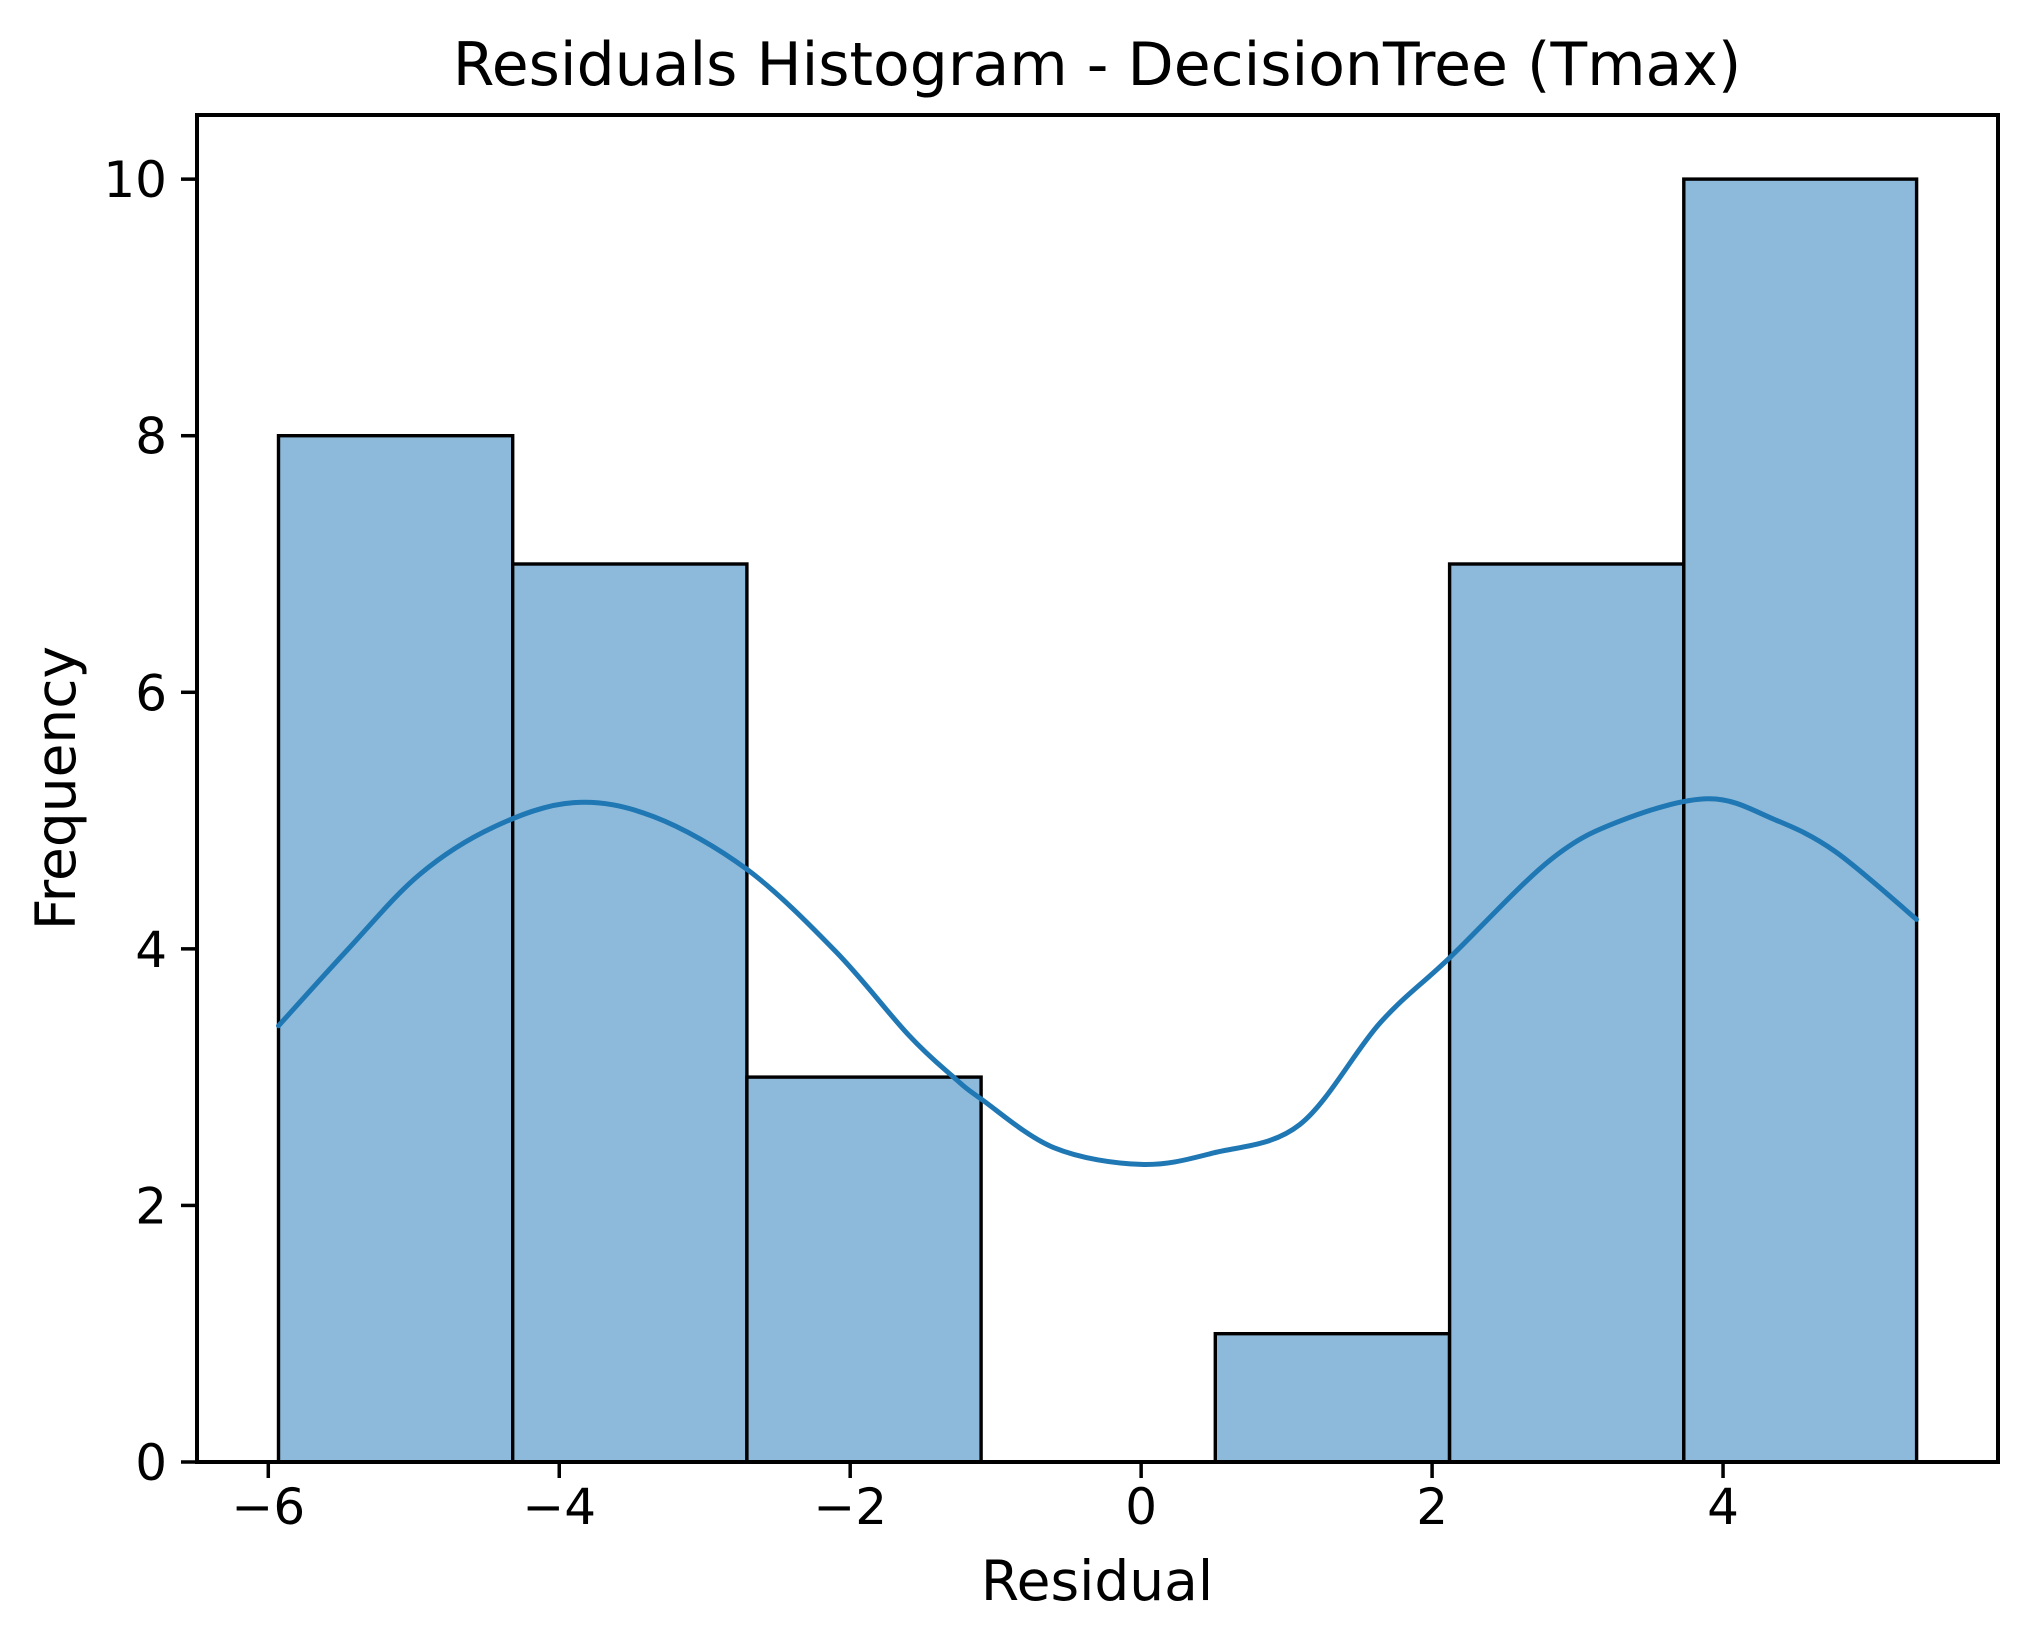 This screenshot has width=2027, height=1633. Describe the element at coordinates (1097, 1581) in the screenshot. I see `x-axis-label: Residual` at that location.